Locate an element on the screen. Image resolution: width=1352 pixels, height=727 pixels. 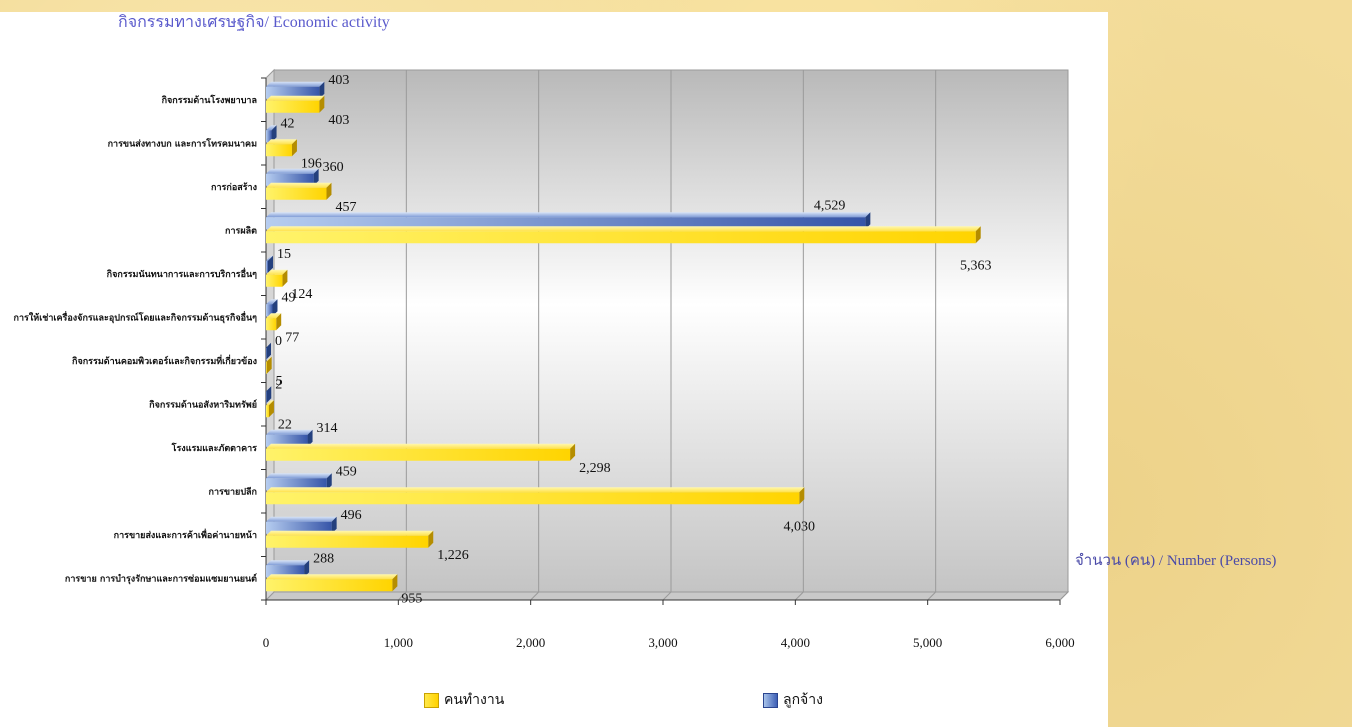
category-label: กิจกรรมด้านโรงพยาบาล is located at coordinates (209, 100).